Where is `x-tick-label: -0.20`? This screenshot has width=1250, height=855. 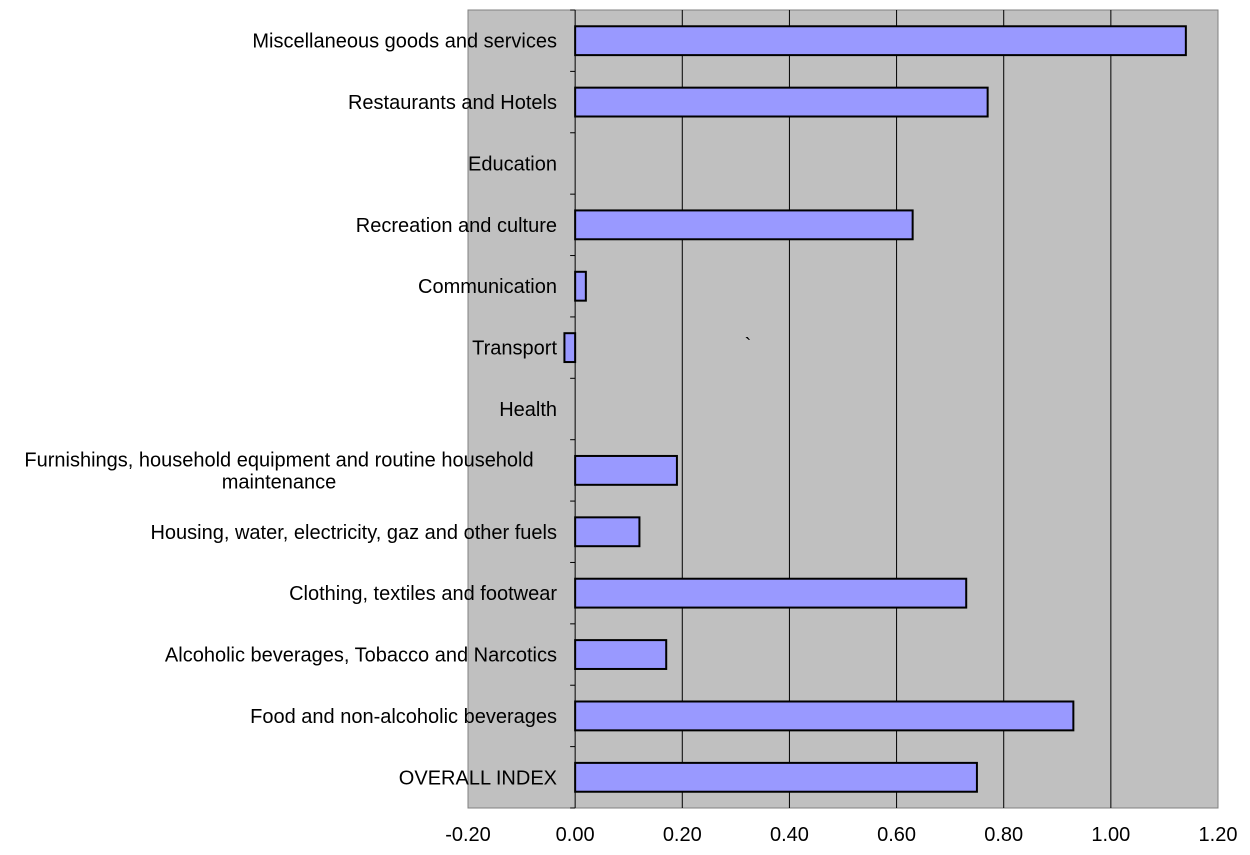 x-tick-label: -0.20 is located at coordinates (468, 835).